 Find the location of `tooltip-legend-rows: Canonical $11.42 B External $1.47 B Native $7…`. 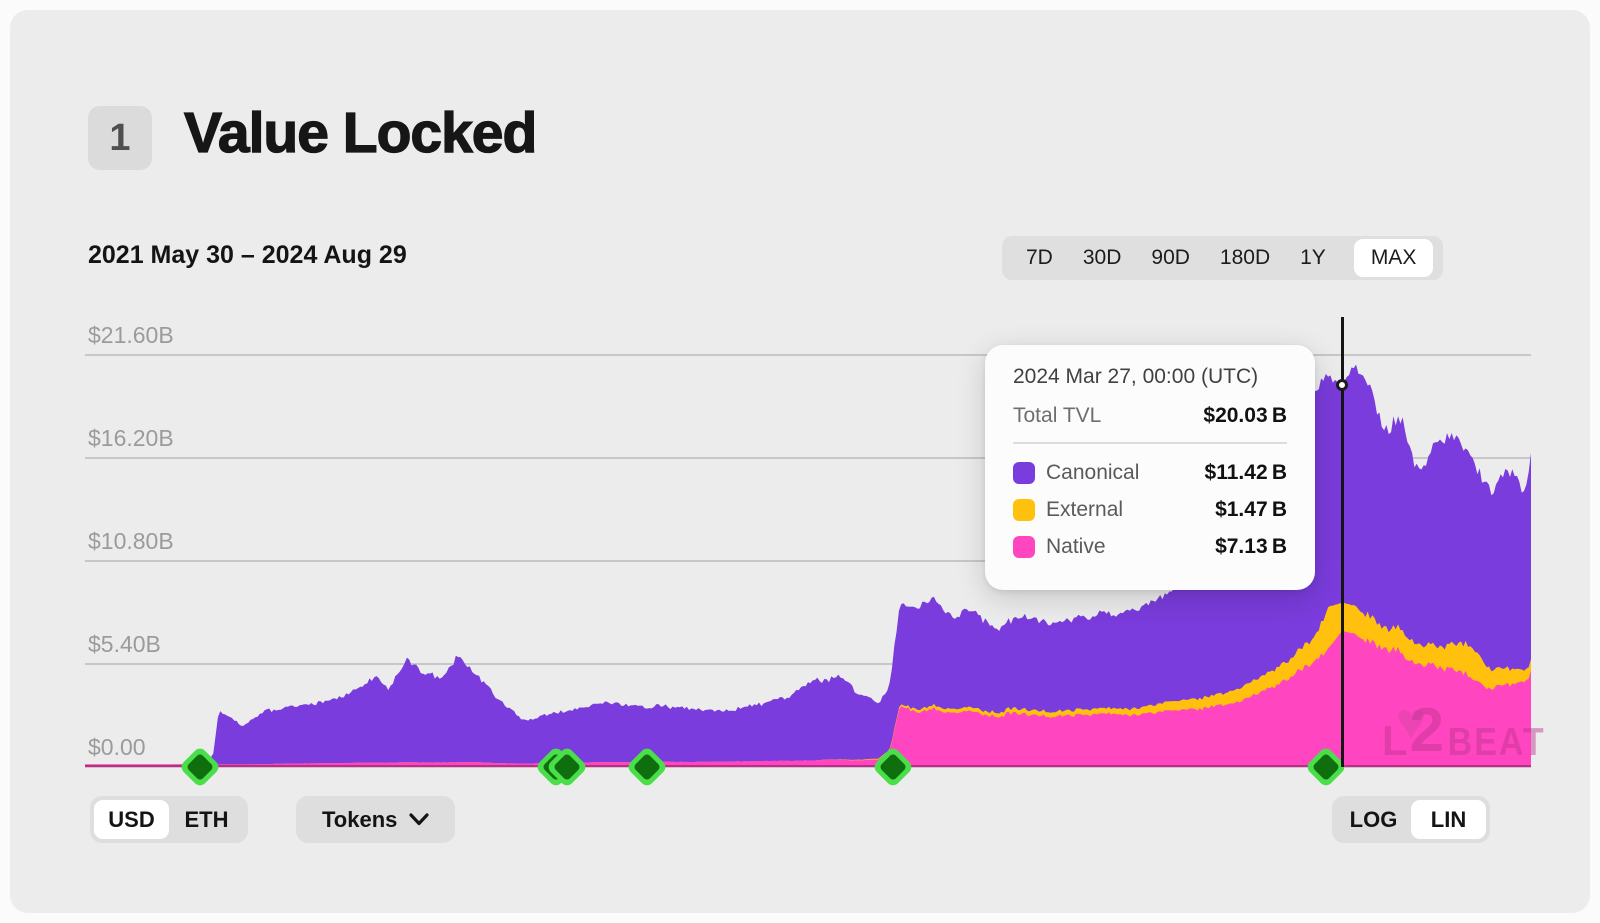

tooltip-legend-rows: Canonical $11.42 B External $1.47 B Native $7… is located at coordinates (1150, 509).